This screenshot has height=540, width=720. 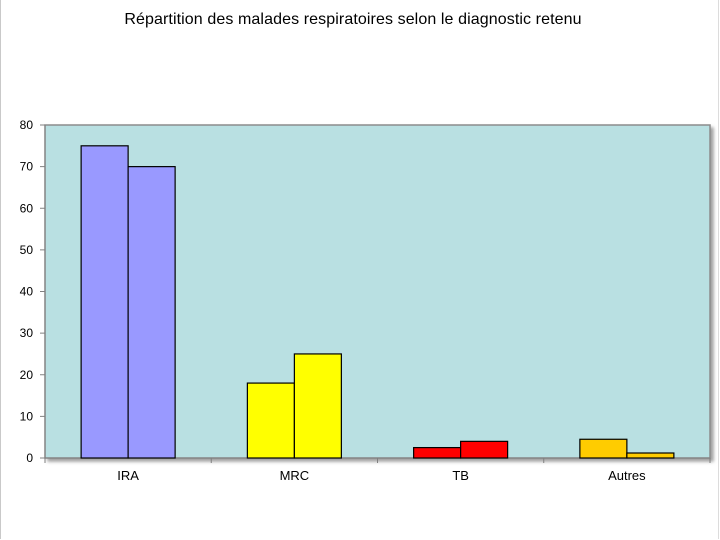 I want to click on y-tick-label: 30, so click(x=27, y=333).